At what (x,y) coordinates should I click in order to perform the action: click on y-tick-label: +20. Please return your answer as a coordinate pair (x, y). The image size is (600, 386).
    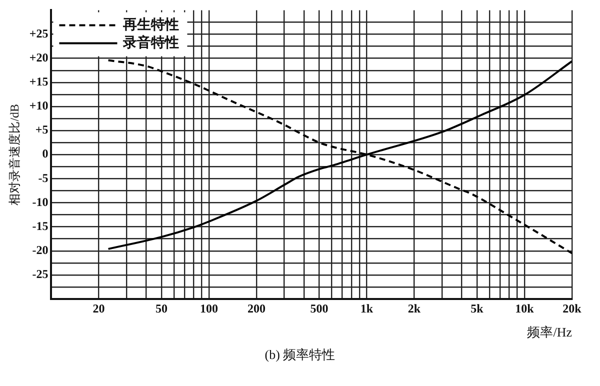
    Looking at the image, I should click on (38, 57).